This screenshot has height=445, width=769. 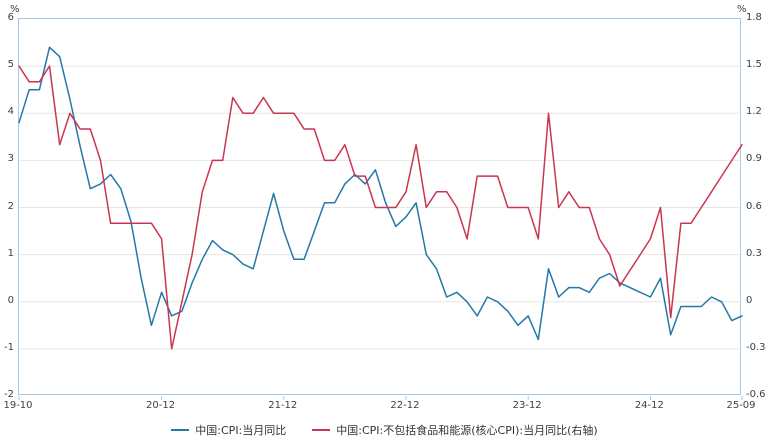 What do you see at coordinates (10, 206) in the screenshot?
I see `y-axis-left-tick: 2` at bounding box center [10, 206].